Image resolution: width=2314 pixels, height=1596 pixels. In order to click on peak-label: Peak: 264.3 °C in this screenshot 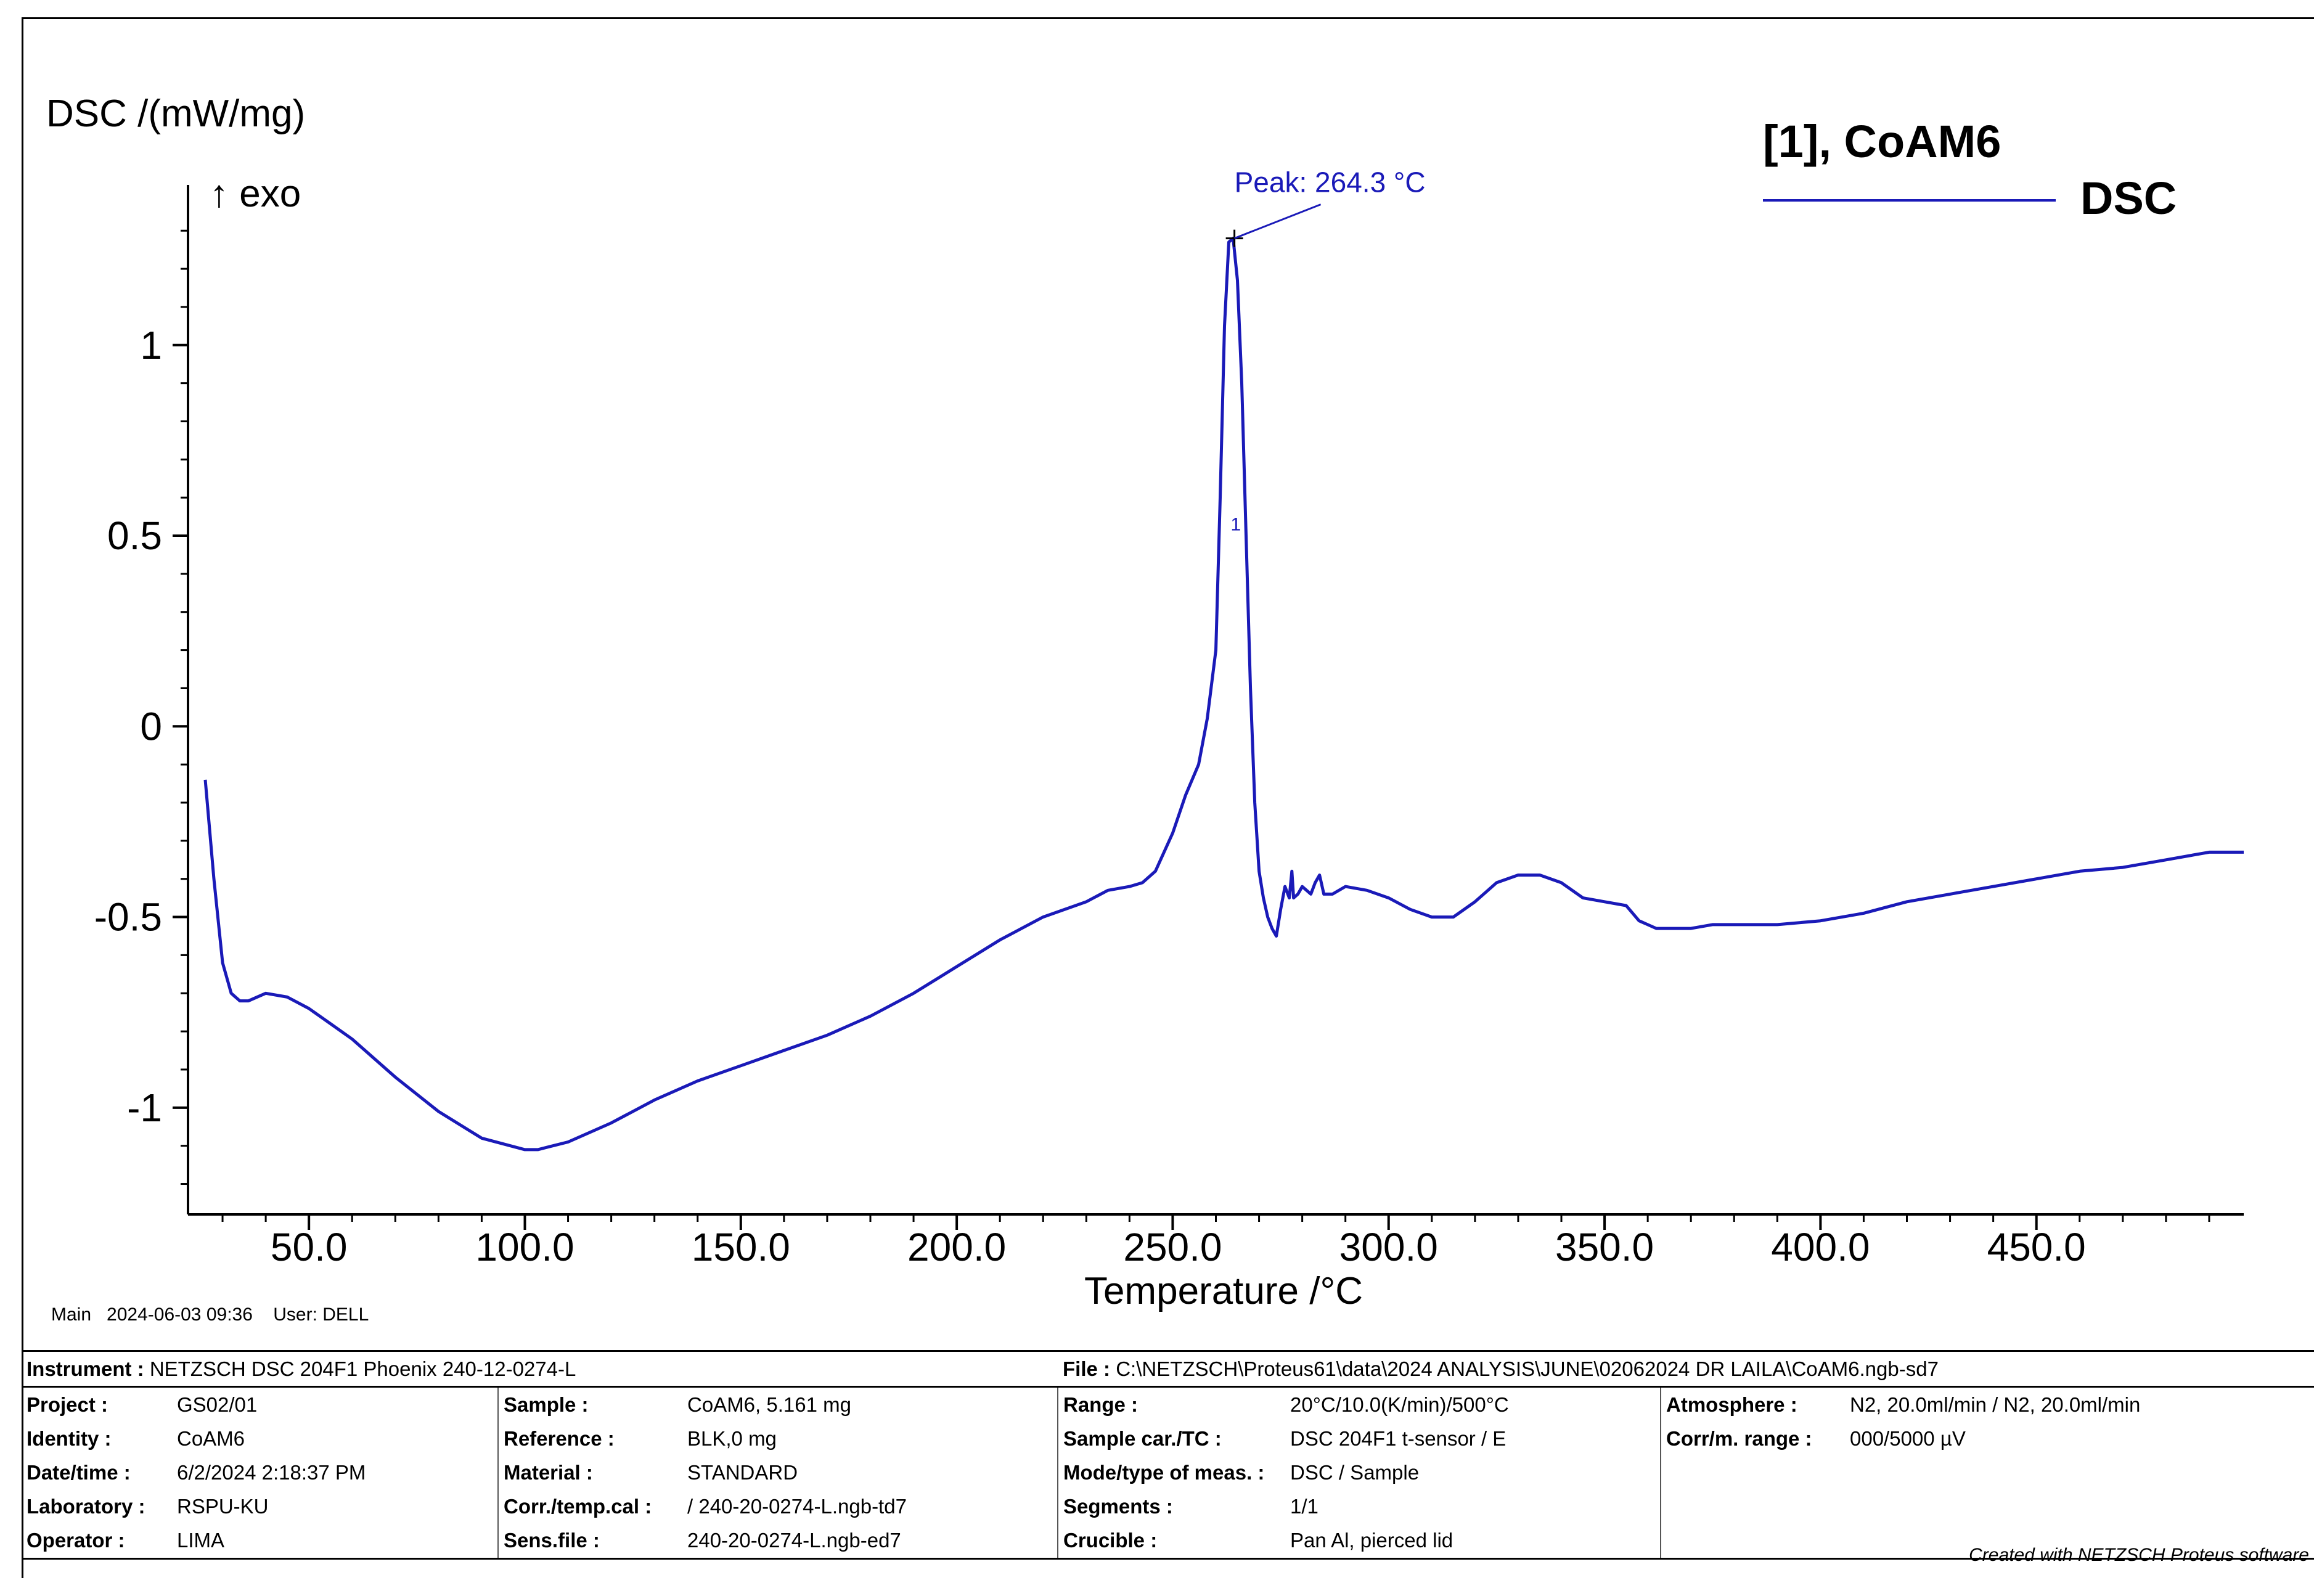, I will do `click(1330, 182)`.